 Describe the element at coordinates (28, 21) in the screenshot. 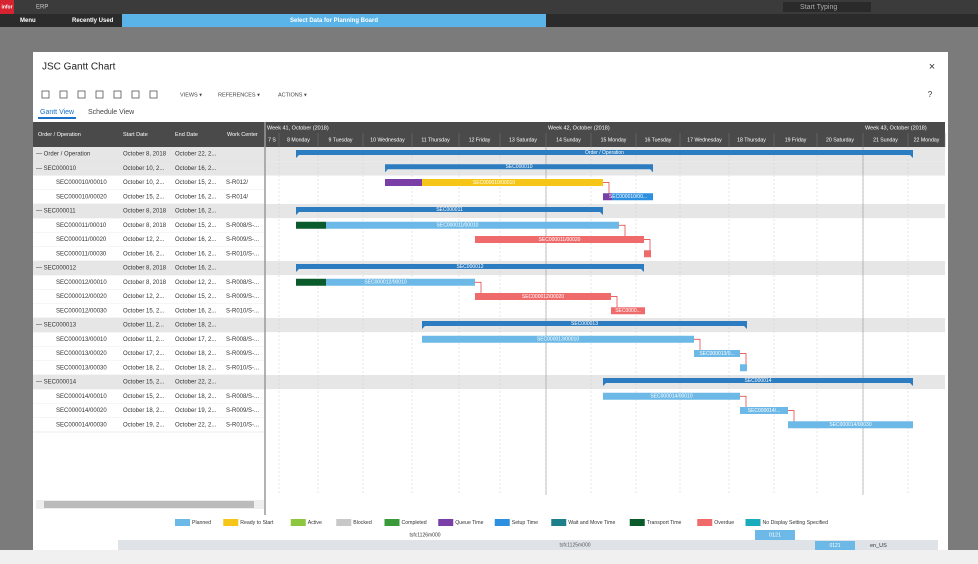

I see `menu-button: Menu` at that location.